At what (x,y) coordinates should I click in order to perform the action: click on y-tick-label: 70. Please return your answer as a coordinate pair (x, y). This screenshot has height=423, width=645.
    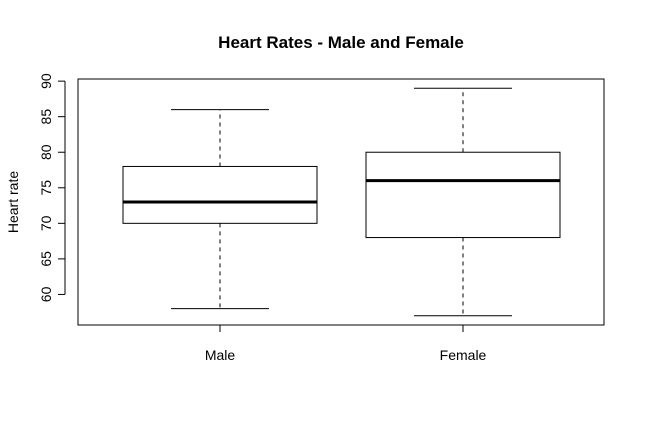
    Looking at the image, I should click on (46, 223).